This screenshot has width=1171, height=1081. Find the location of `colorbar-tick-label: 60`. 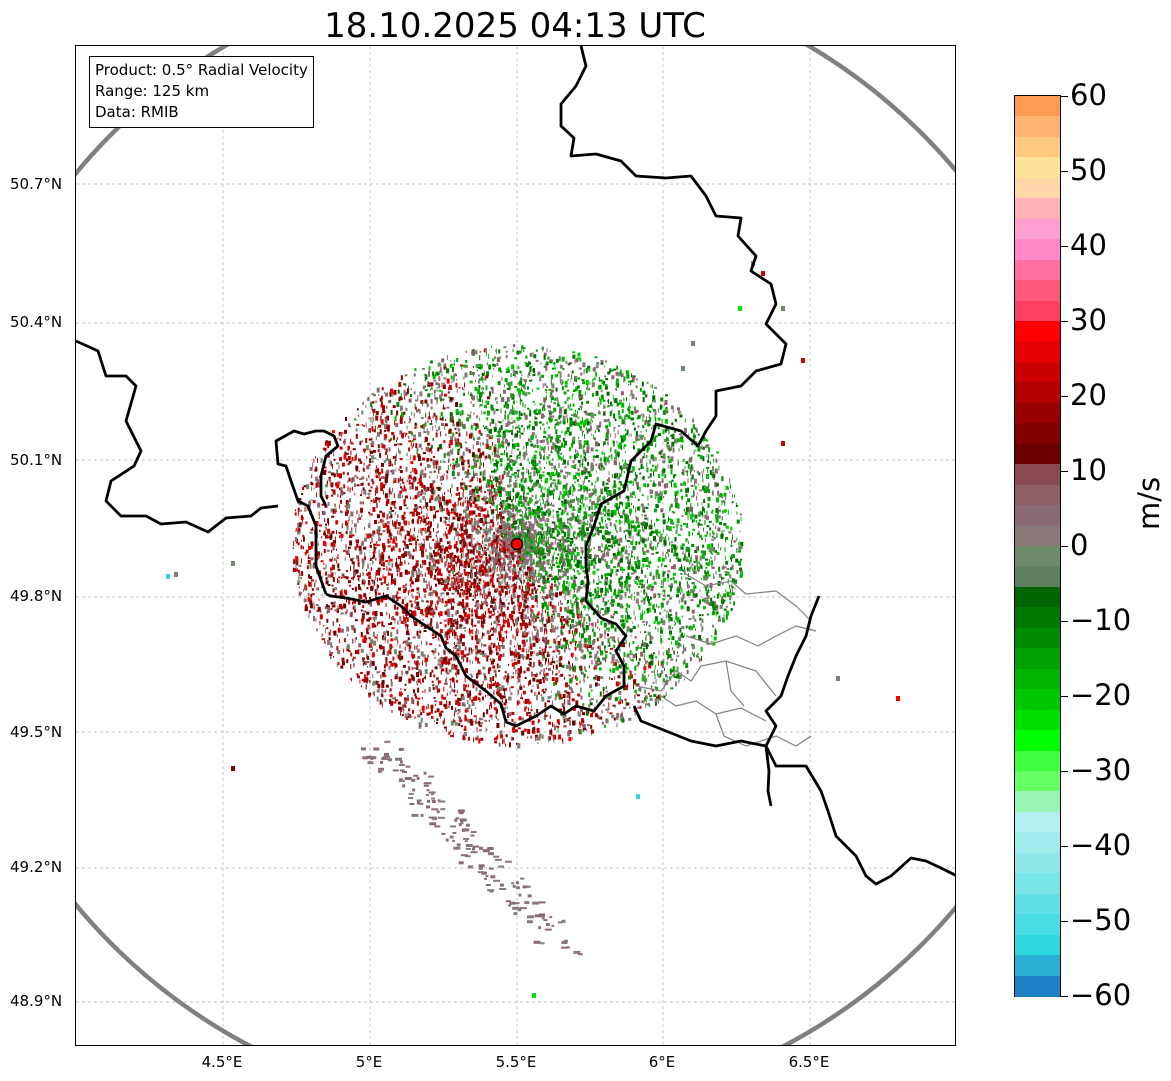

colorbar-tick-label: 60 is located at coordinates (1088, 95).